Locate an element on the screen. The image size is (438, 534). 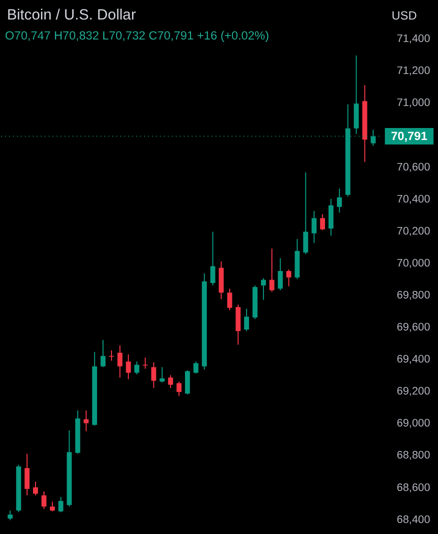
ref-line-label: 70,791 is located at coordinates (409, 136).